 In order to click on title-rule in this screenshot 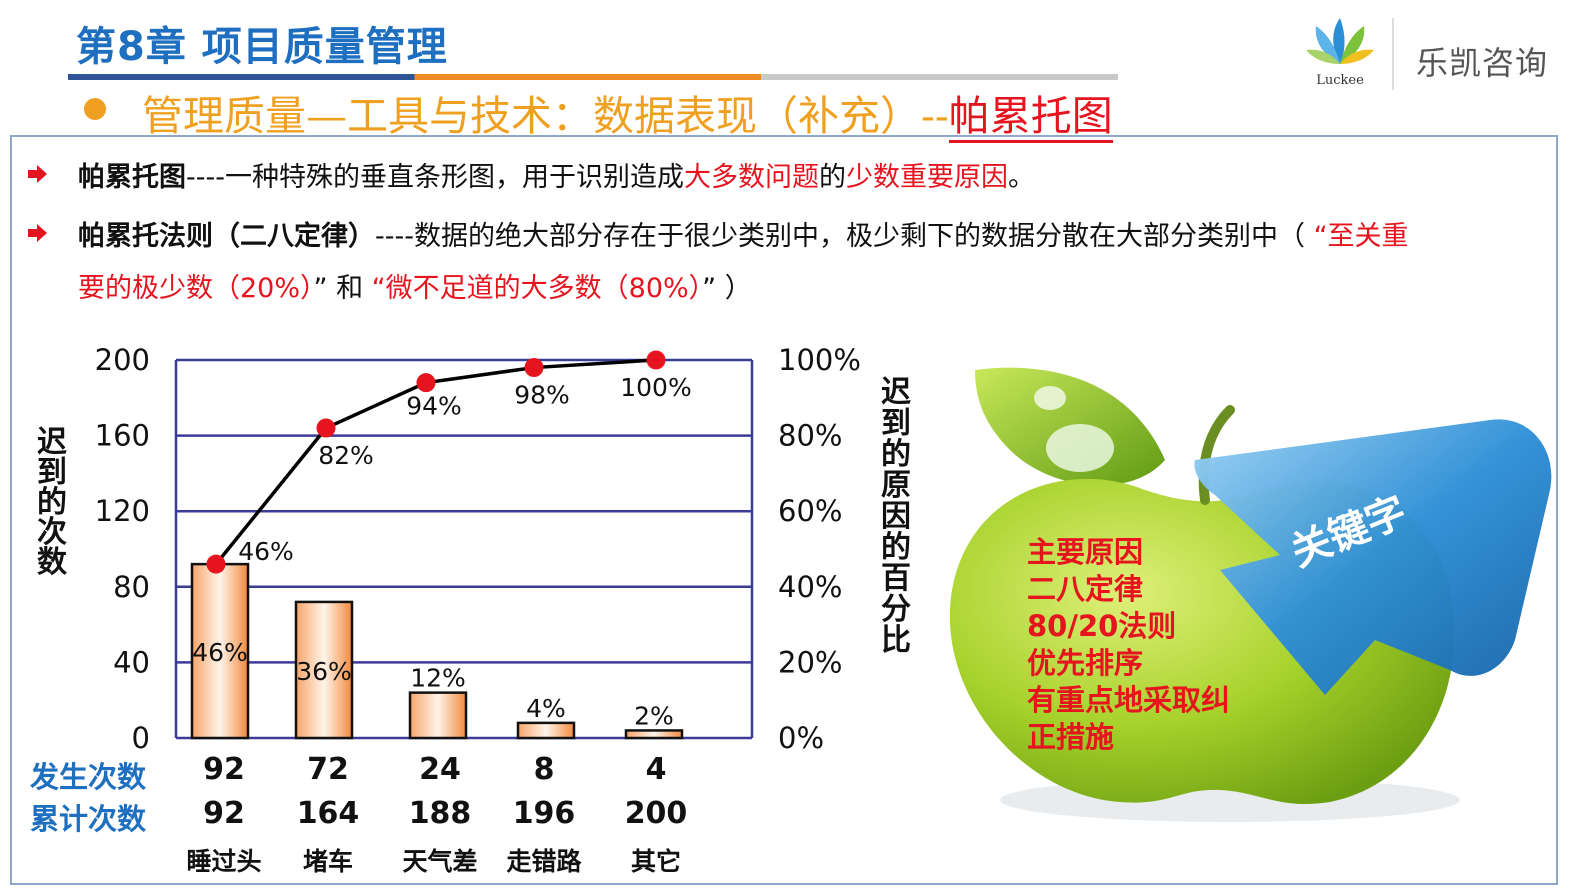, I will do `click(593, 77)`.